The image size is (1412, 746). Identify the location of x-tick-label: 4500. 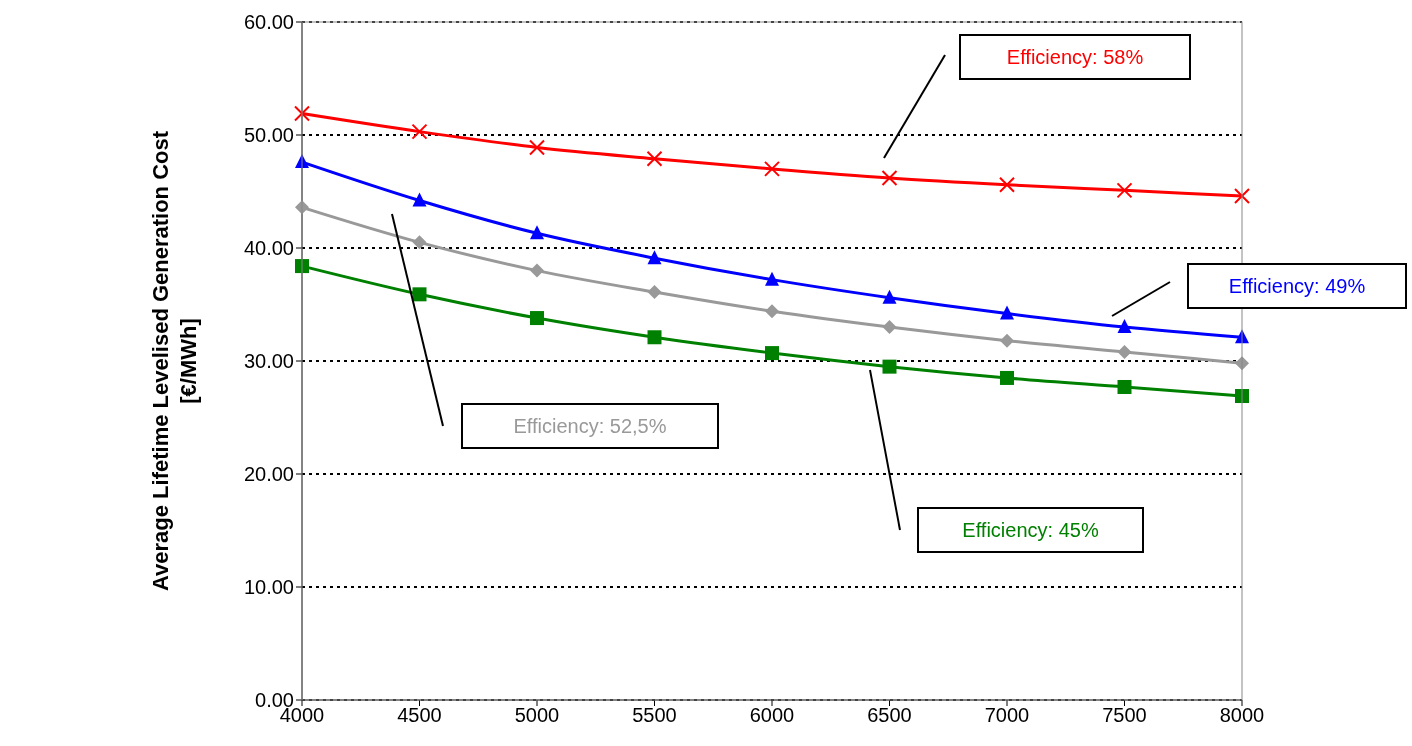
(419, 715).